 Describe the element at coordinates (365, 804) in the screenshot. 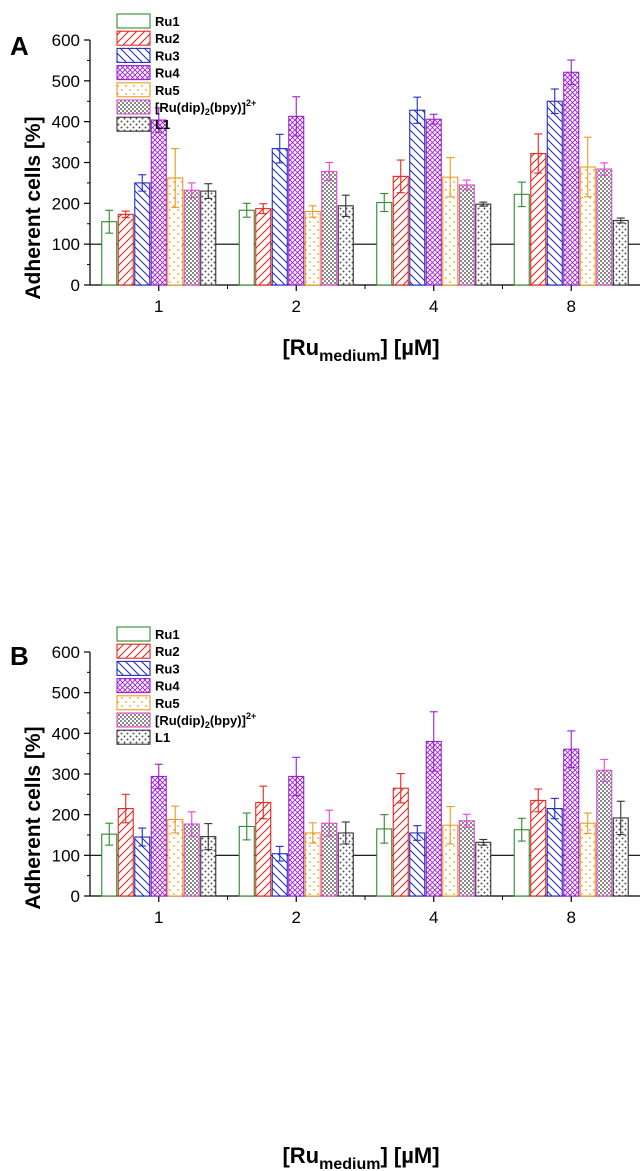

I see `bars` at that location.